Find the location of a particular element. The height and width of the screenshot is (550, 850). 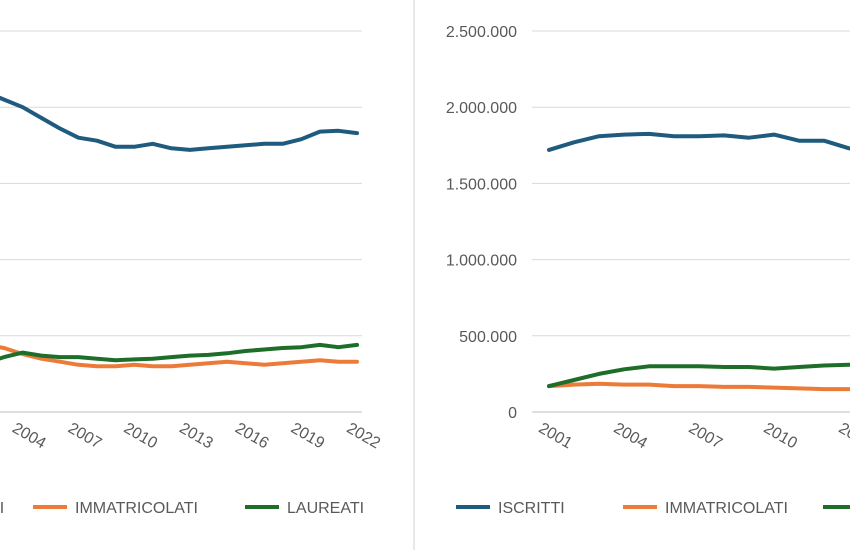

x-tick-label: 2016 is located at coordinates (251, 436).